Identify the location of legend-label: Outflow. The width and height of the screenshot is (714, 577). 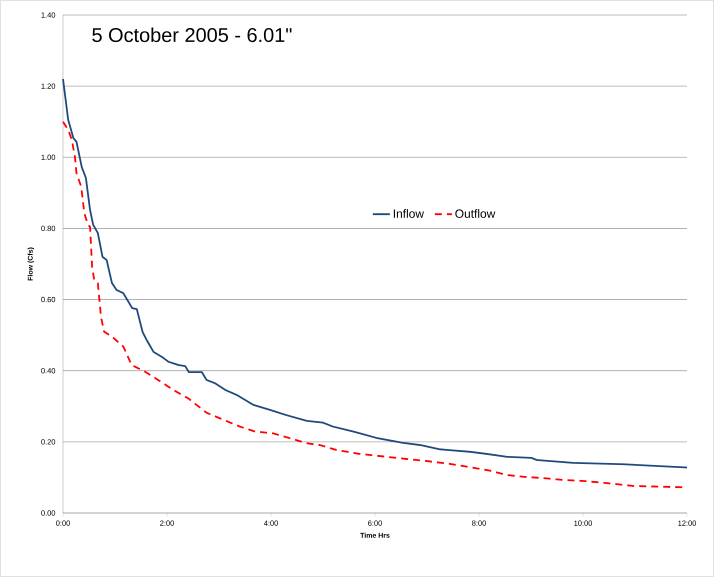
(475, 213).